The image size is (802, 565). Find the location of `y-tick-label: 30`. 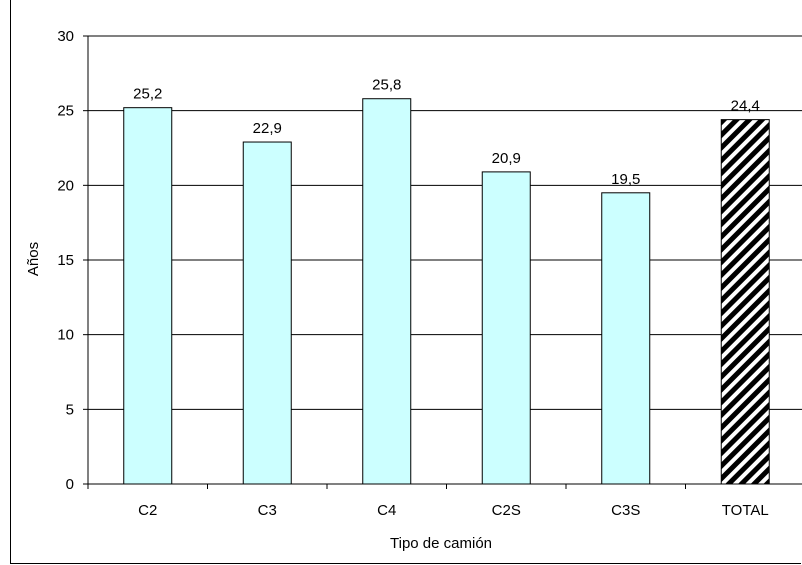

y-tick-label: 30 is located at coordinates (65, 36).